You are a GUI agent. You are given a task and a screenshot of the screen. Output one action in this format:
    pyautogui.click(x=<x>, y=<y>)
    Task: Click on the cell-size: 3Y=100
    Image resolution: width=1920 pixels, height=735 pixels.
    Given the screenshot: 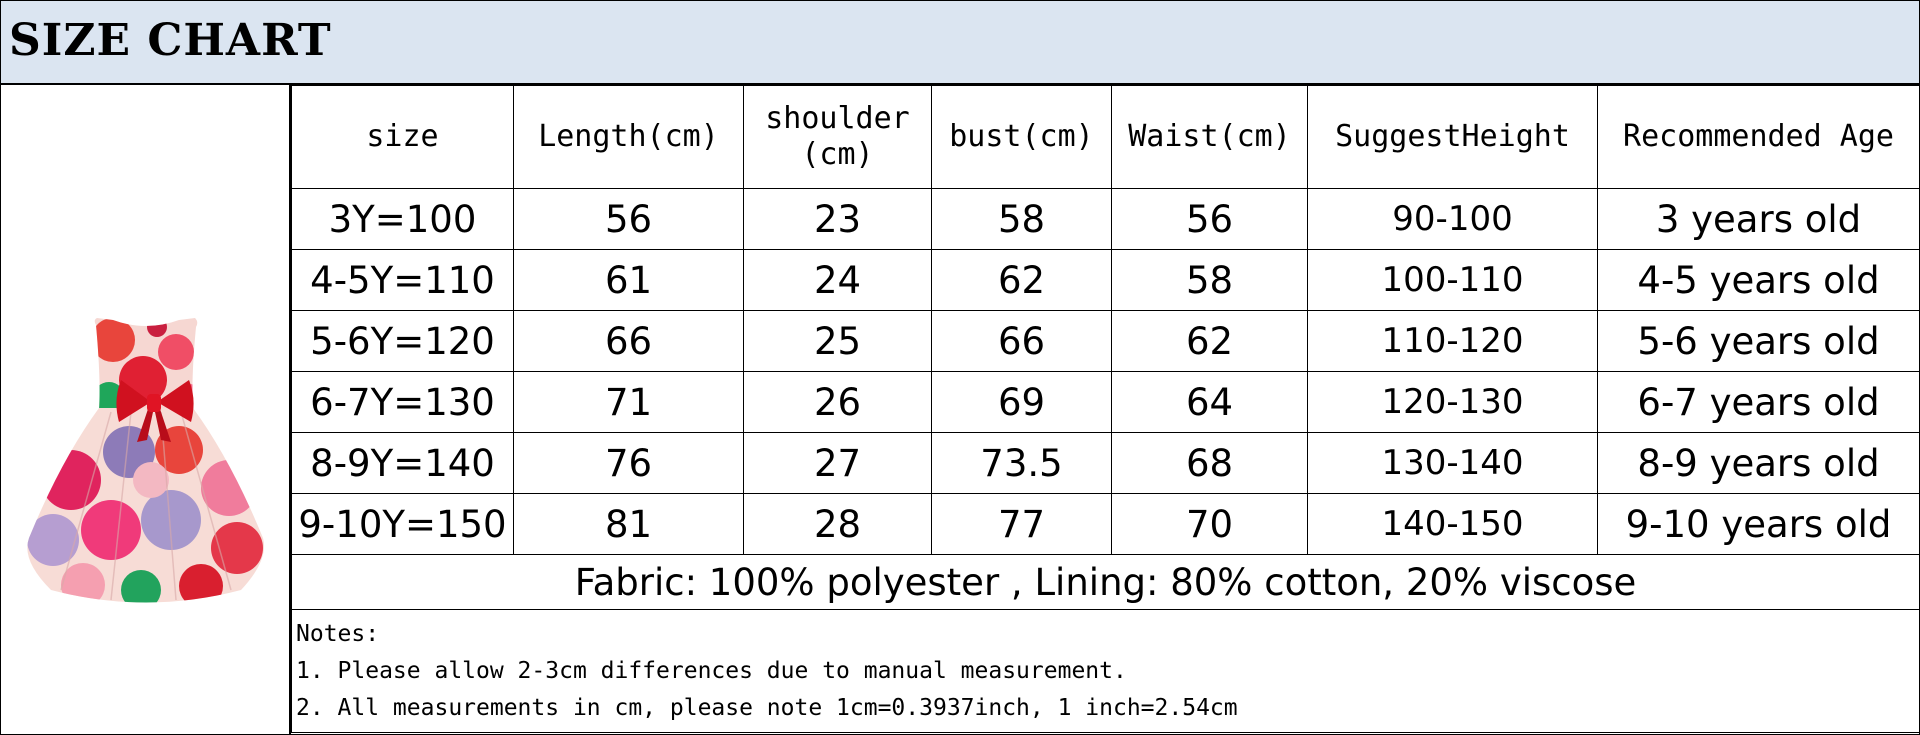 What is the action you would take?
    pyautogui.click(x=402, y=219)
    